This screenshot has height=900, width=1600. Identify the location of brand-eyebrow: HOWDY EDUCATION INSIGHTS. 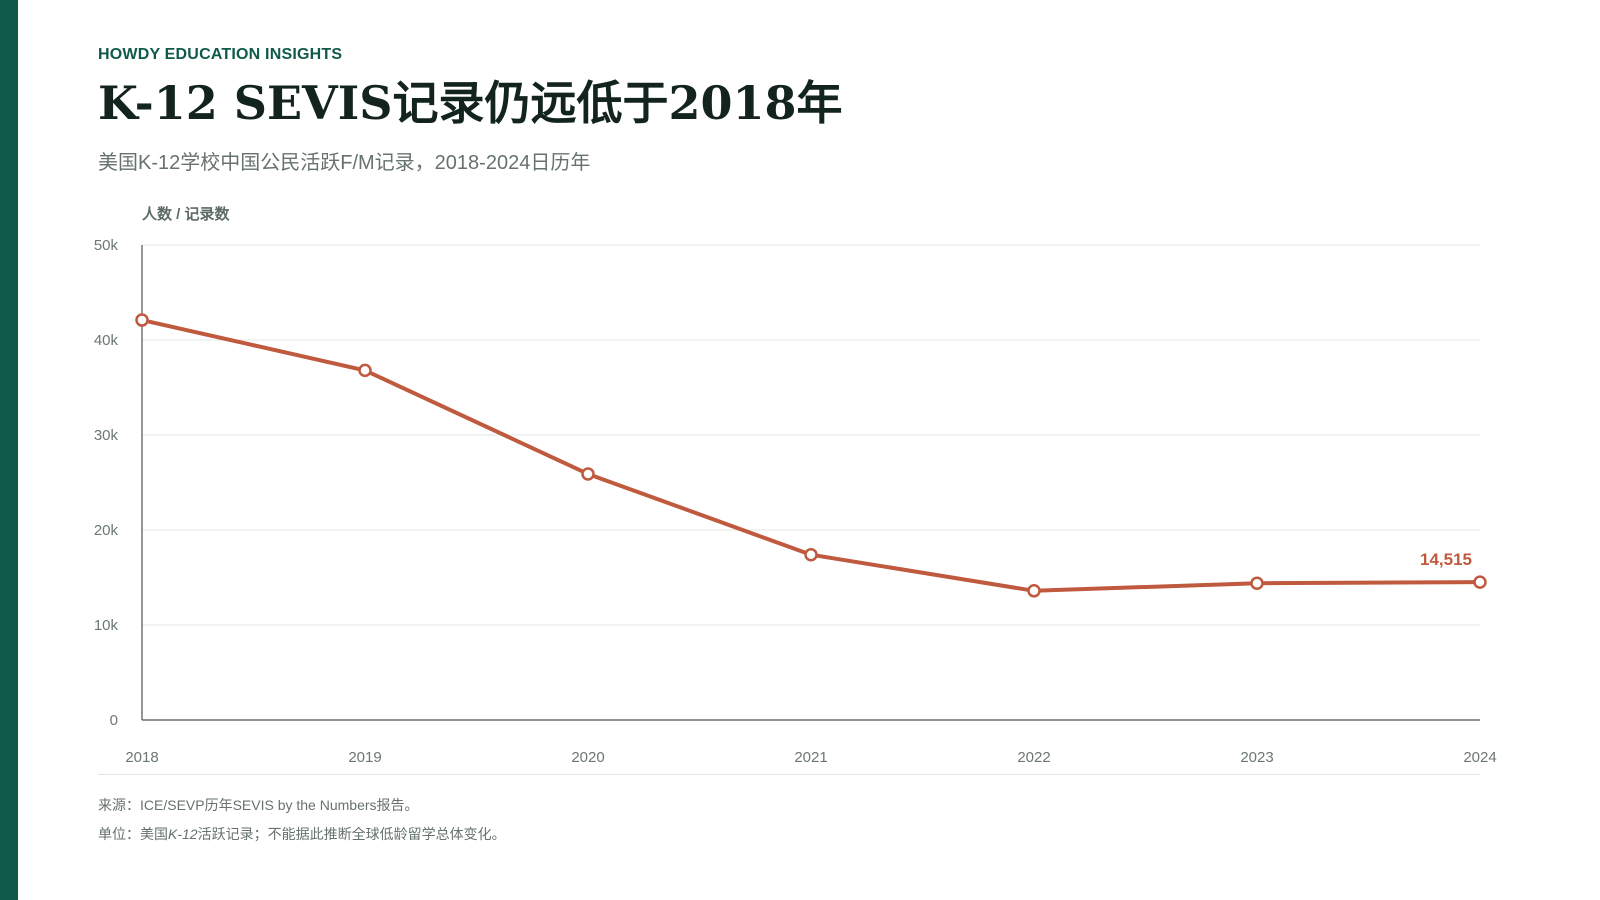
(220, 54).